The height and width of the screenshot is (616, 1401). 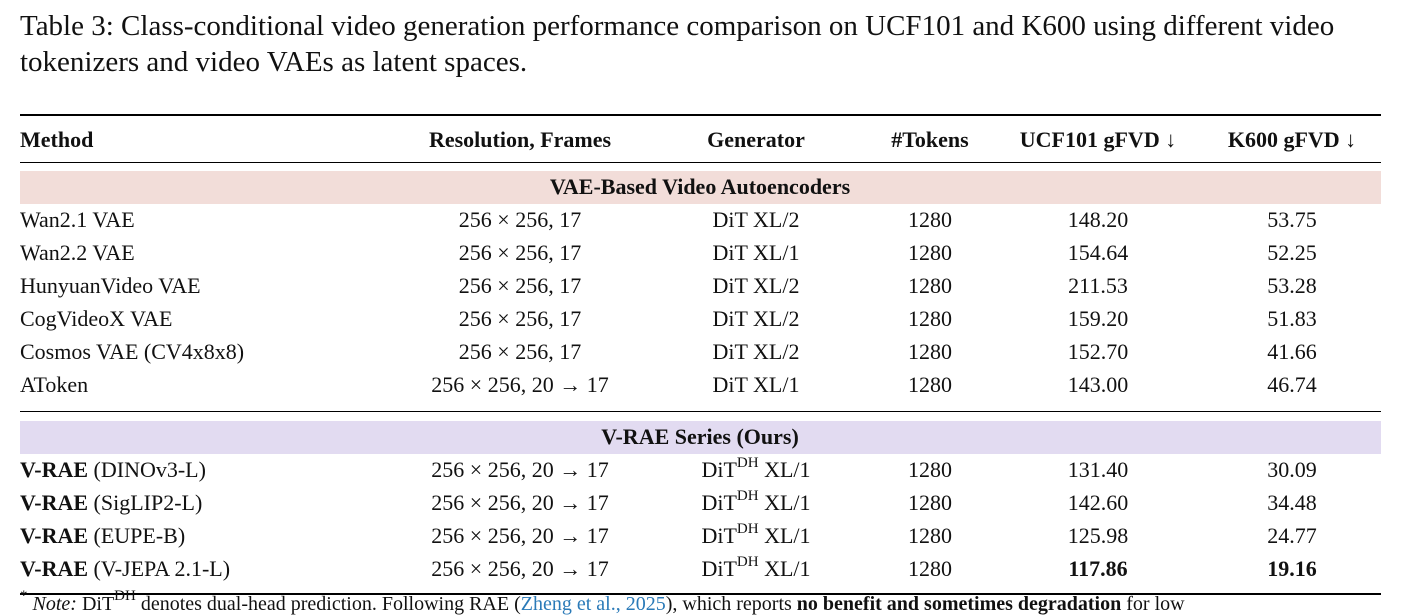 What do you see at coordinates (1292, 285) in the screenshot?
I see `value-cell: 53.28` at bounding box center [1292, 285].